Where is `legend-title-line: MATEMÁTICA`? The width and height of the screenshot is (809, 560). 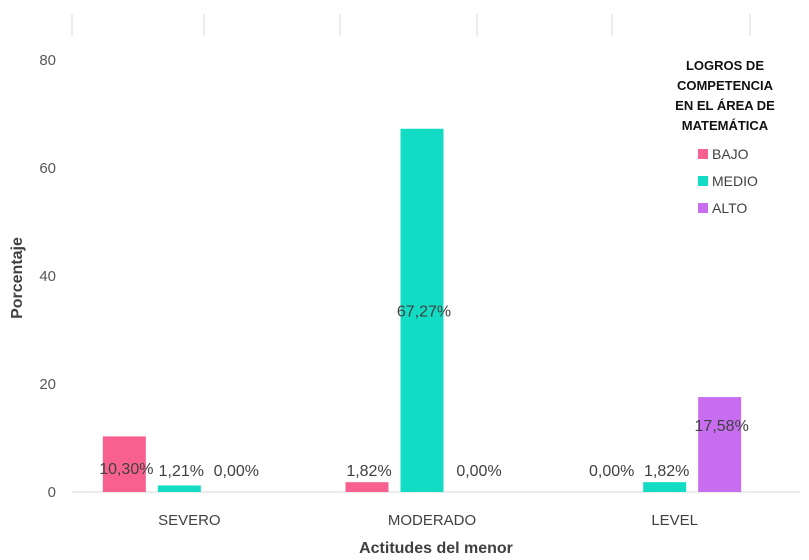
legend-title-line: MATEMÁTICA is located at coordinates (725, 125).